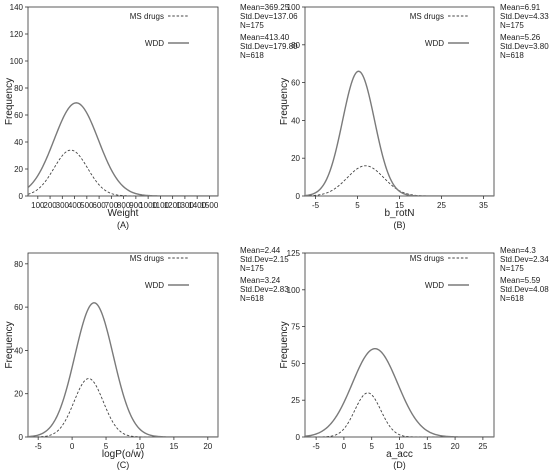  I want to click on stats-text-wdd: Mean=413.40, so click(265, 37).